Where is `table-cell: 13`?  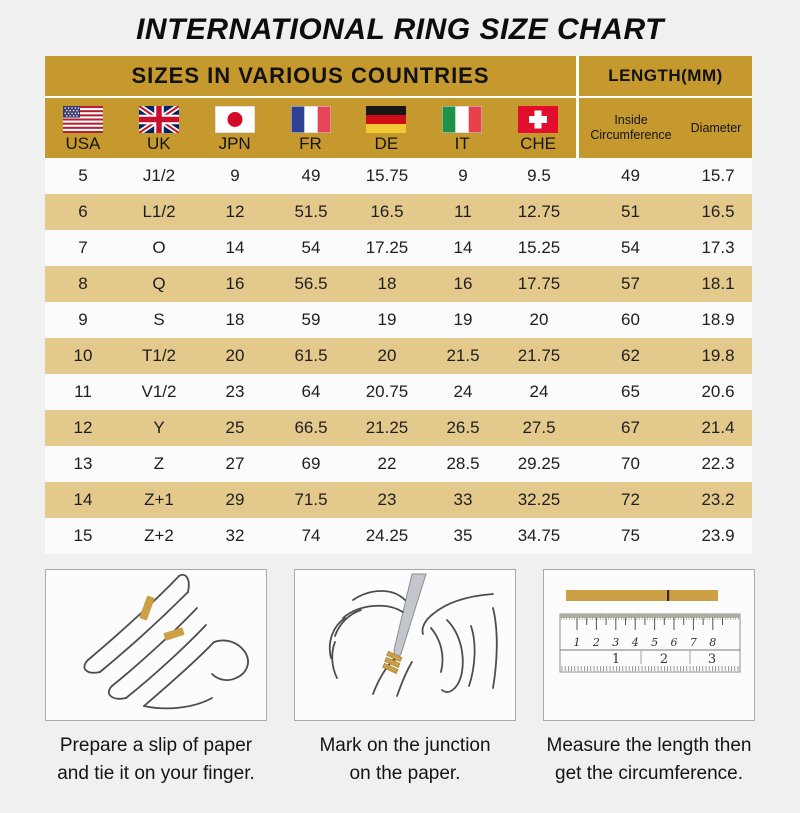
table-cell: 13 is located at coordinates (83, 463).